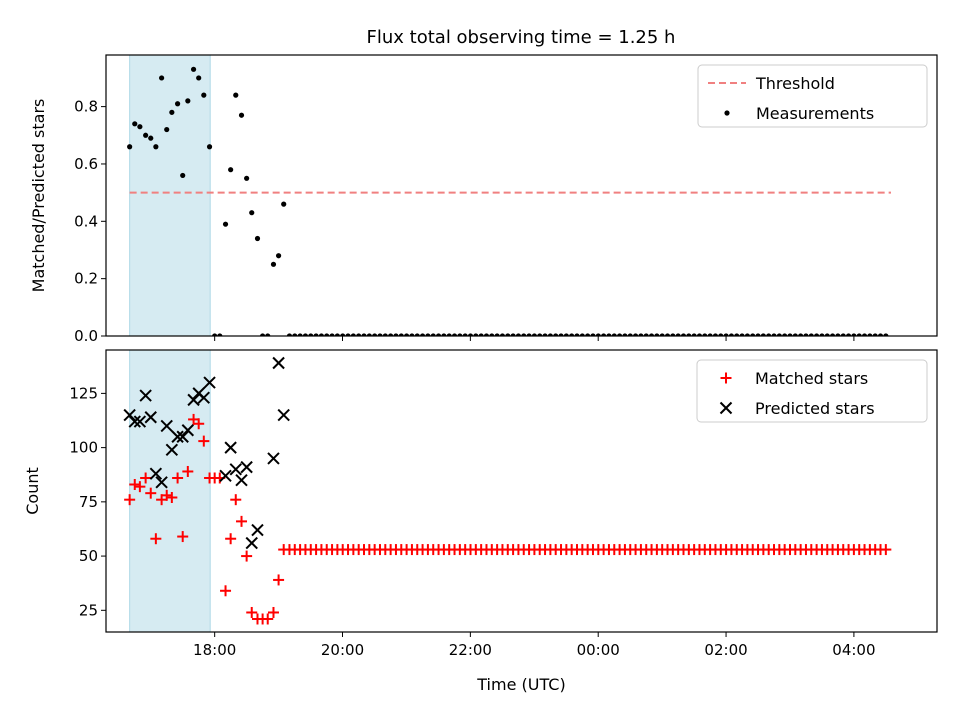 The height and width of the screenshot is (724, 960). What do you see at coordinates (86, 336) in the screenshot?
I see `y-tick-label: 0.0` at bounding box center [86, 336].